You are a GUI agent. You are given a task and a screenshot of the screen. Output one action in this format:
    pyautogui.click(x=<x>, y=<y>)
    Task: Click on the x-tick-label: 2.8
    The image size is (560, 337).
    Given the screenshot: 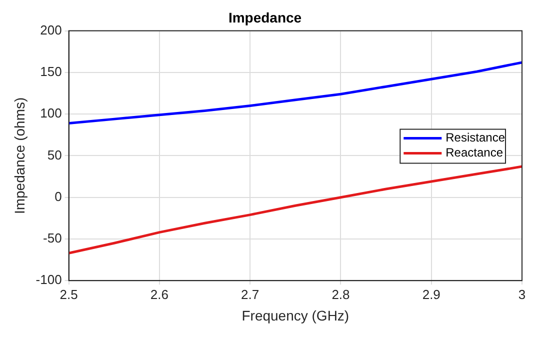 What is the action you would take?
    pyautogui.click(x=341, y=294)
    